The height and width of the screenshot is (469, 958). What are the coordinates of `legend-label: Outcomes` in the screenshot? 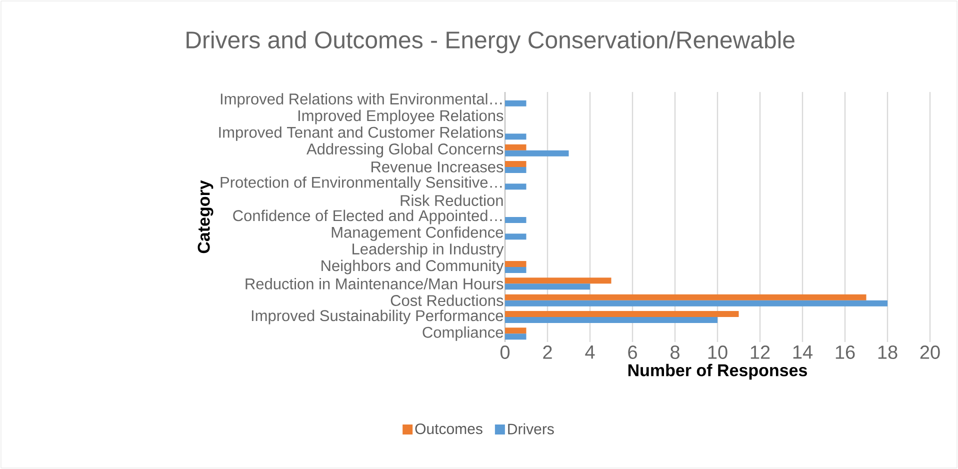 It's located at (448, 429).